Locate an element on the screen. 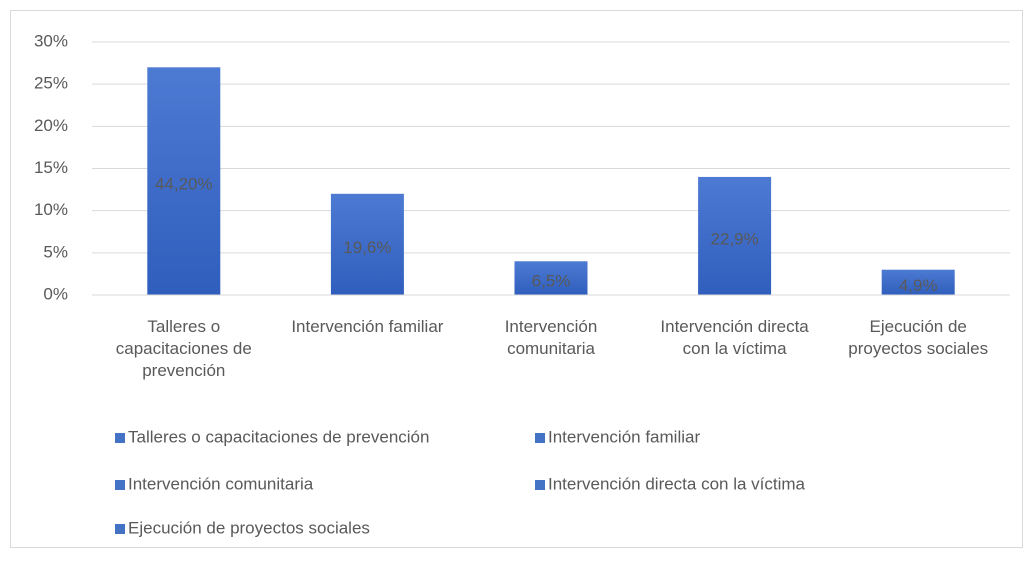 The width and height of the screenshot is (1026, 561). bar-annotation: 44,20% is located at coordinates (184, 184).